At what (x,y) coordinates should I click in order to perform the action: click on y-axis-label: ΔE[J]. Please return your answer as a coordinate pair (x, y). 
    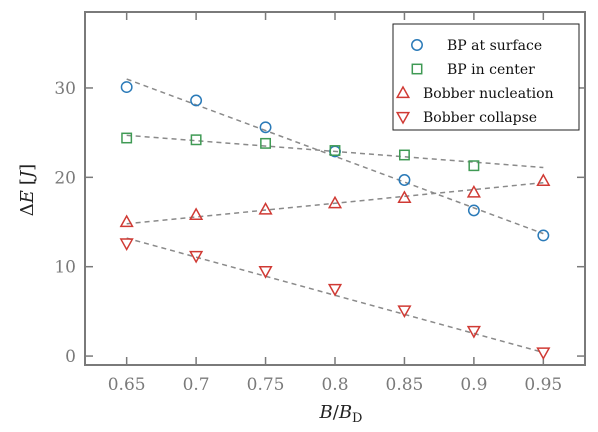
    Looking at the image, I should click on (27, 190).